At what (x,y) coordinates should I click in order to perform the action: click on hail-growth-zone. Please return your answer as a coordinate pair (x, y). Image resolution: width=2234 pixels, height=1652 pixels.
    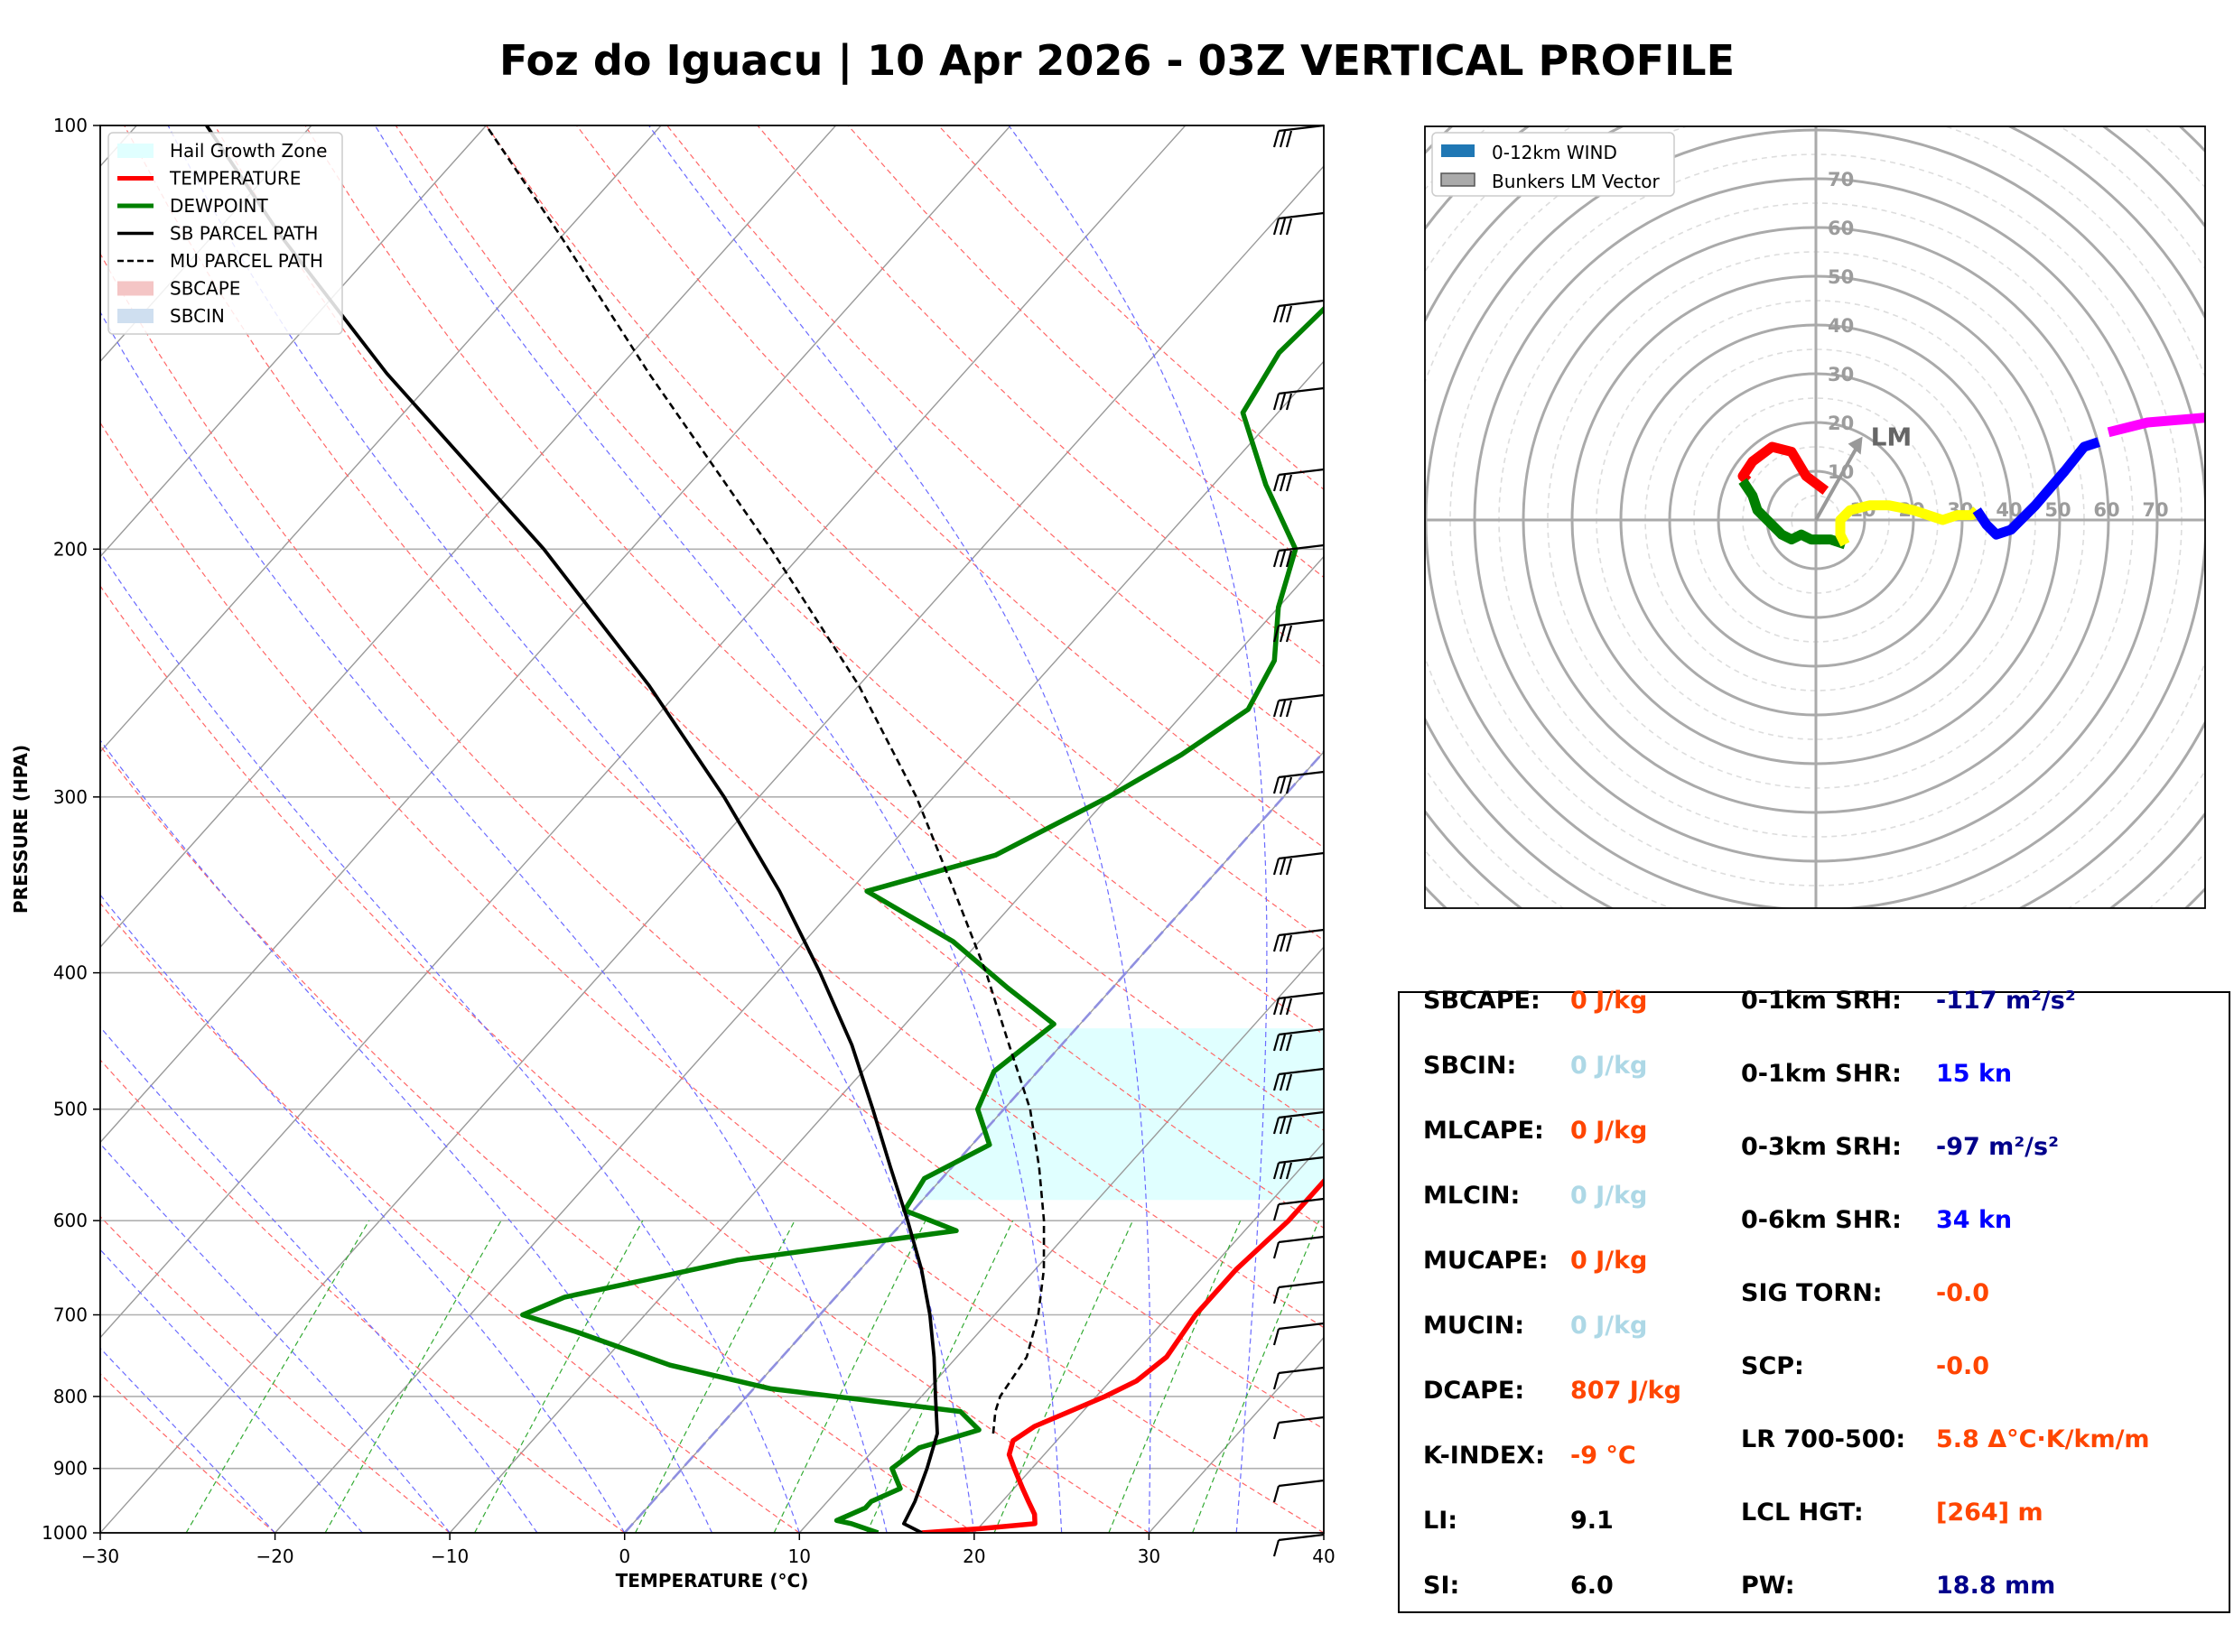
    Looking at the image, I should click on (1117, 1114).